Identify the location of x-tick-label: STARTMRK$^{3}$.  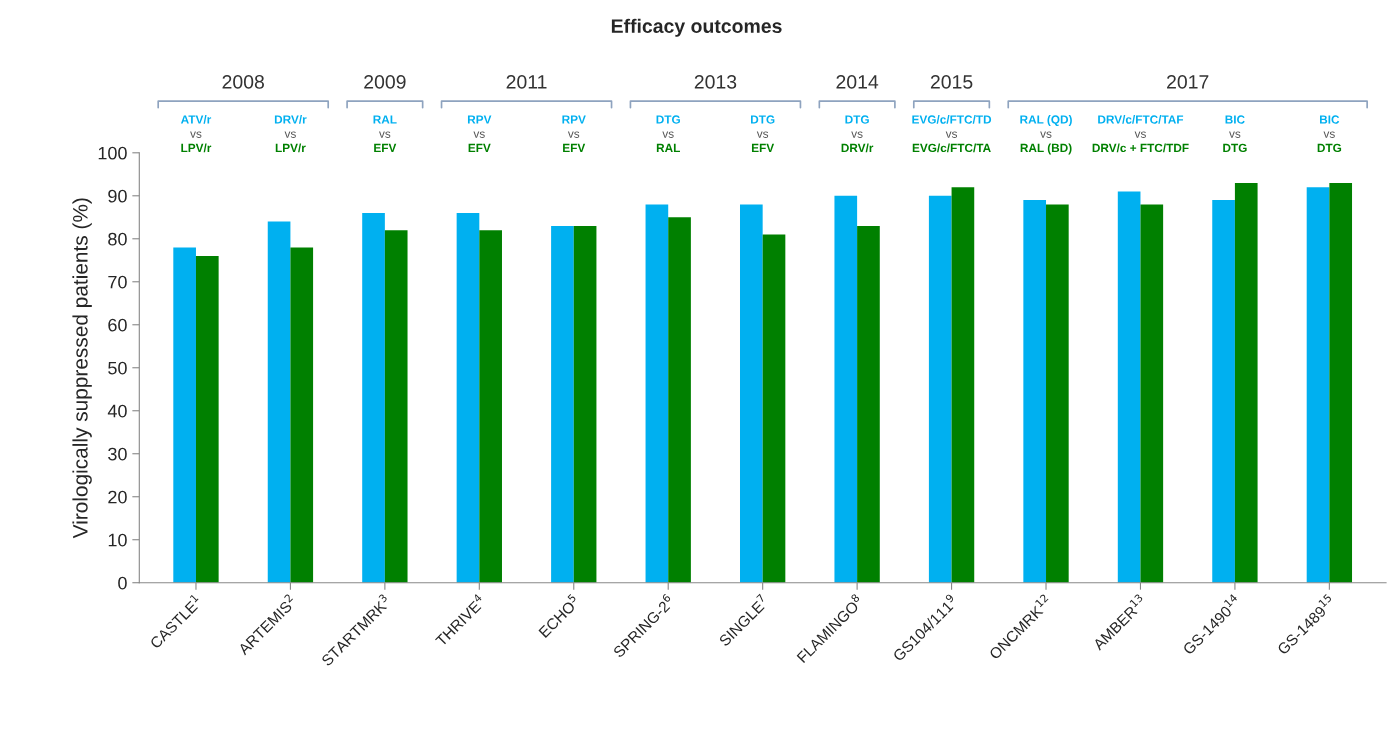
(355, 630).